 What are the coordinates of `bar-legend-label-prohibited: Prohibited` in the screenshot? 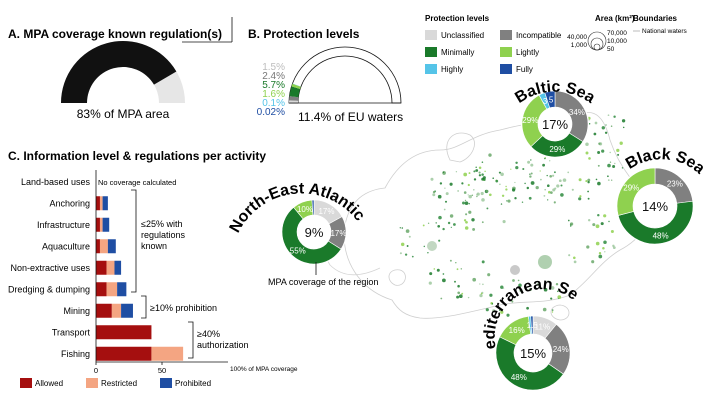 It's located at (193, 383).